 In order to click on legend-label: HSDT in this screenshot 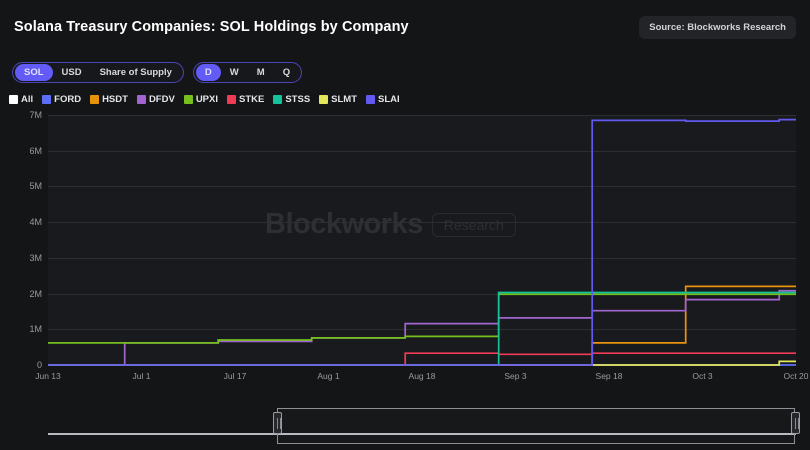, I will do `click(115, 99)`.